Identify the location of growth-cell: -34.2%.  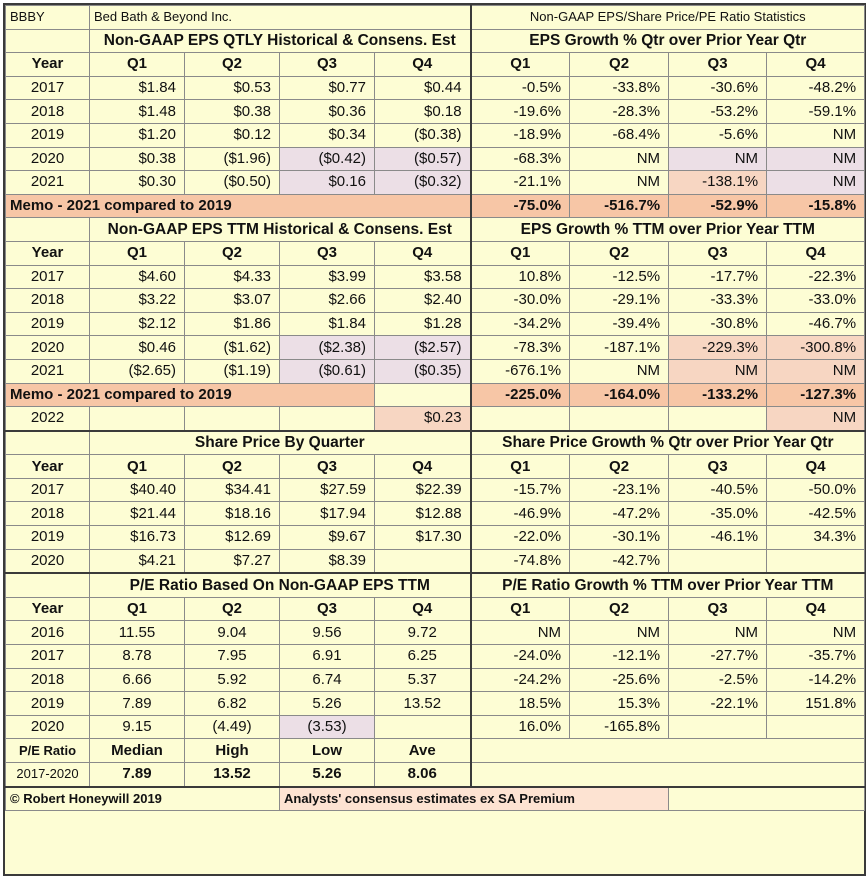
(520, 324).